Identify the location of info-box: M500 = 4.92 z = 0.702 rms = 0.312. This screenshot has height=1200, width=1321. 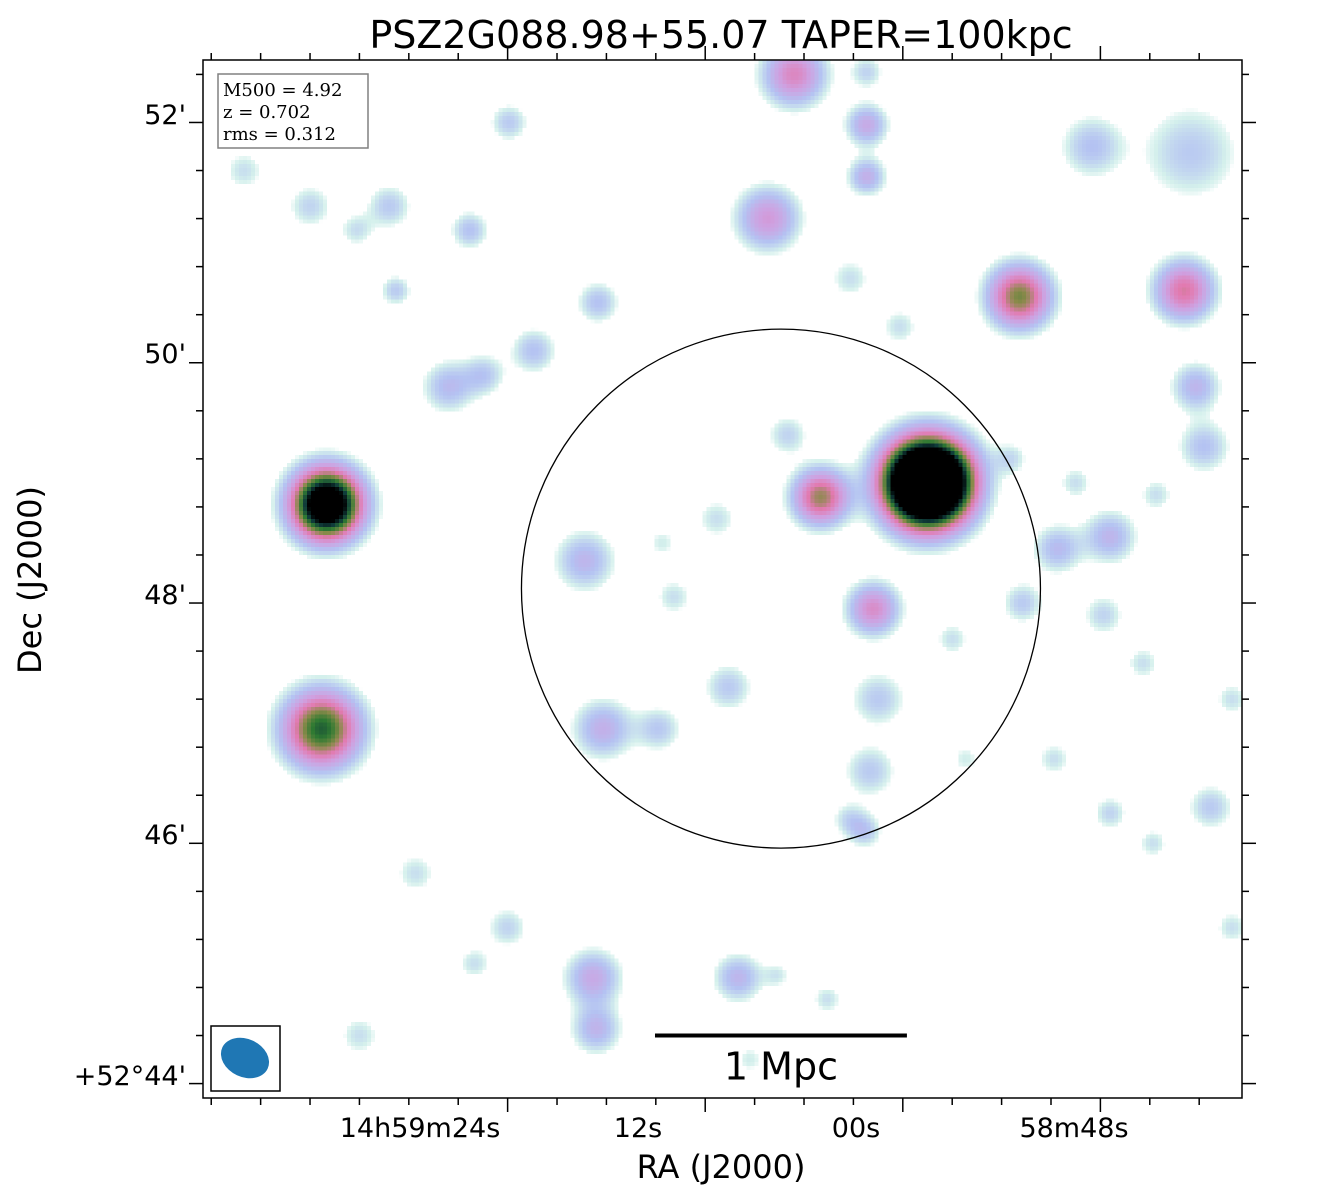
(293, 111).